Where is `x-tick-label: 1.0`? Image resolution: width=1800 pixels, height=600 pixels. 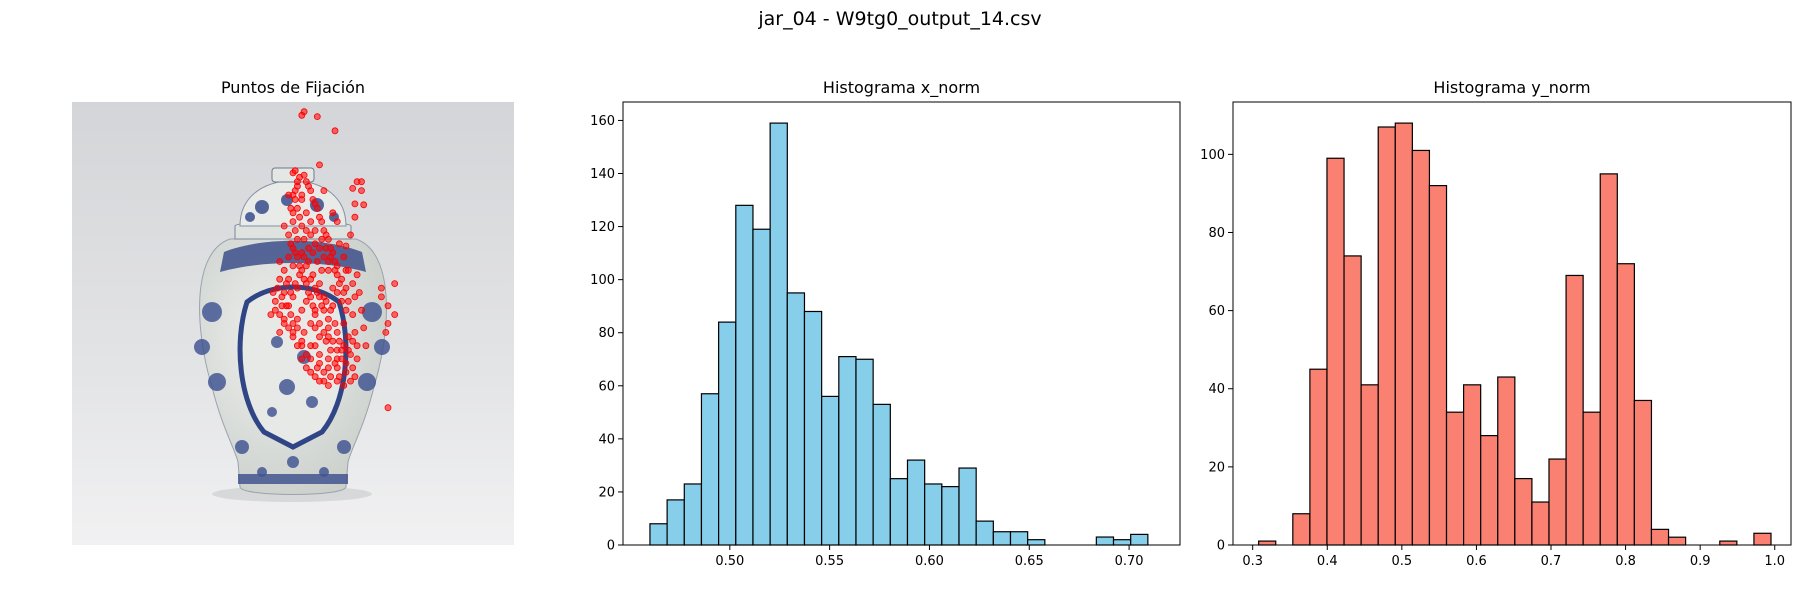 x-tick-label: 1.0 is located at coordinates (1774, 561).